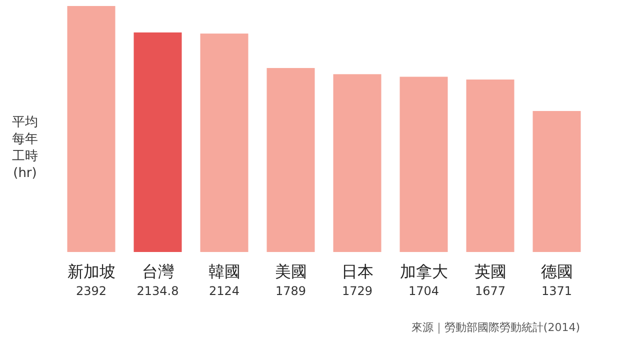 This screenshot has width=620, height=340. I want to click on data-label: 1371, so click(556, 291).